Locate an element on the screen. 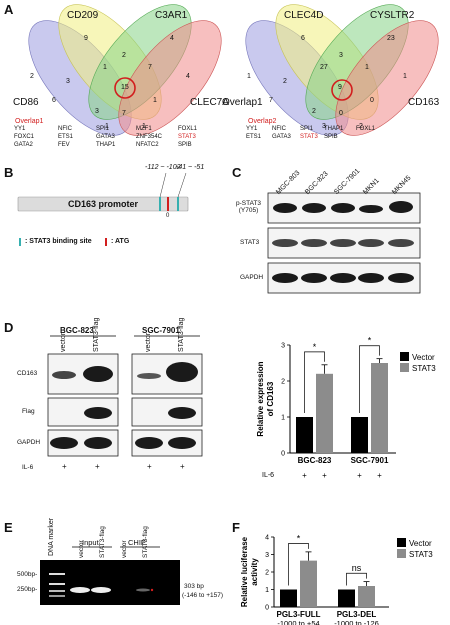 The image size is (450, 625). blot-d-lane-label: vector is located at coordinates (63, 342).